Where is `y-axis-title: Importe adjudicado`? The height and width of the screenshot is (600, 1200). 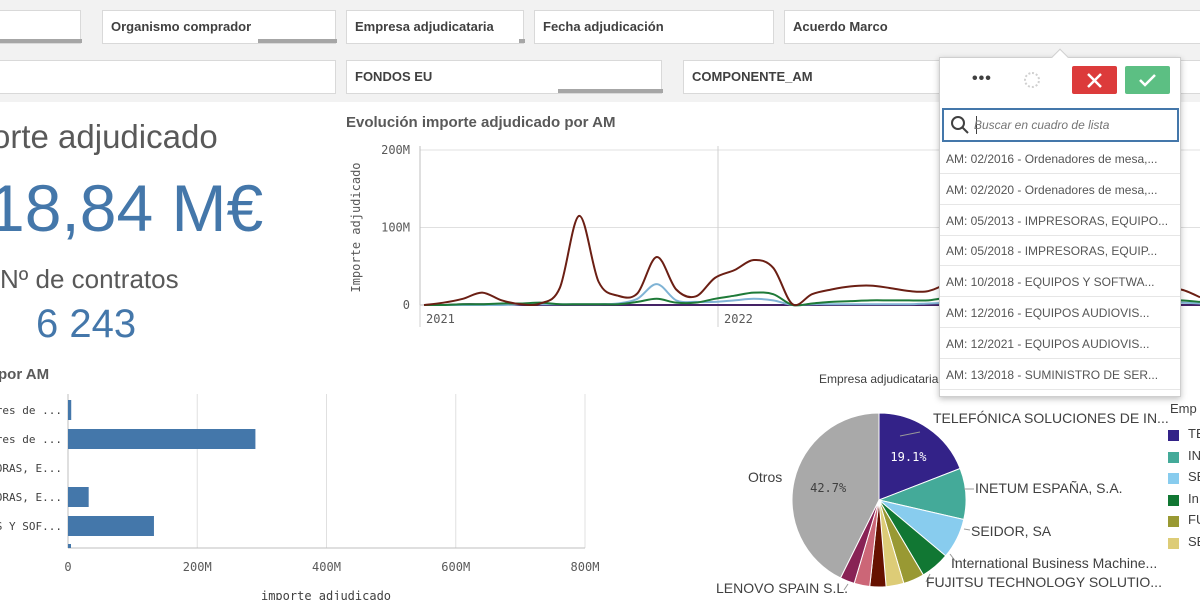 y-axis-title: Importe adjudicado is located at coordinates (356, 227).